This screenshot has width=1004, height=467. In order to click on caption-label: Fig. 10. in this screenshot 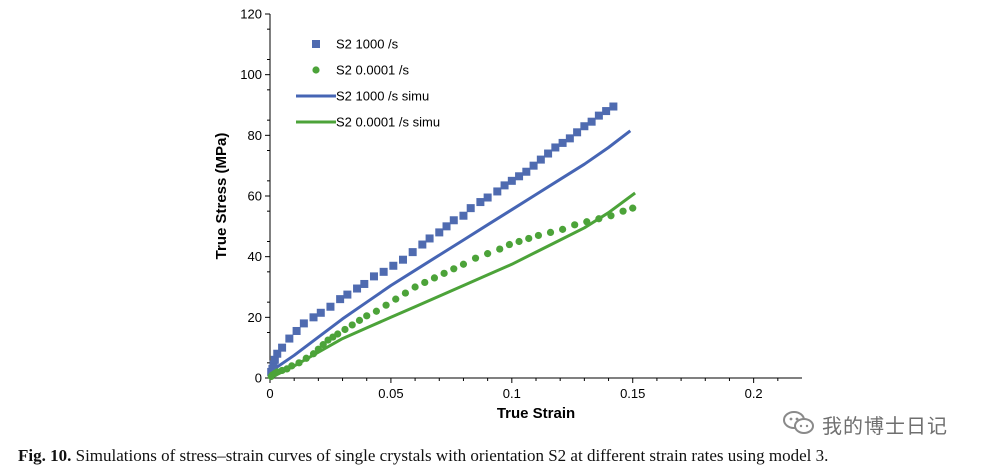, I will do `click(45, 455)`.